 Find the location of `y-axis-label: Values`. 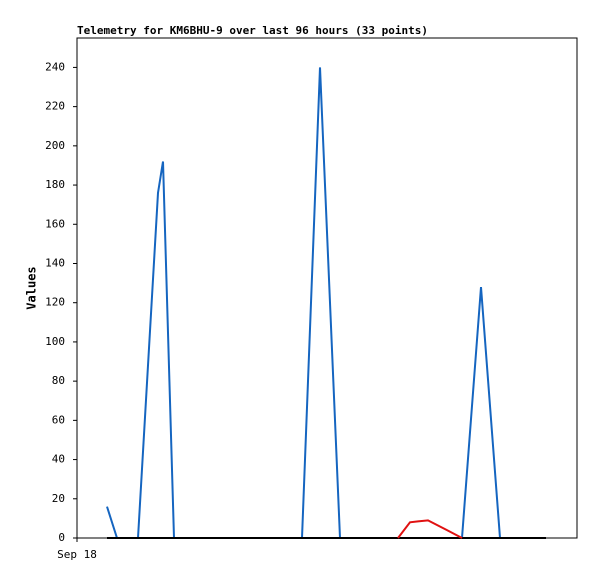

y-axis-label: Values is located at coordinates (32, 287).